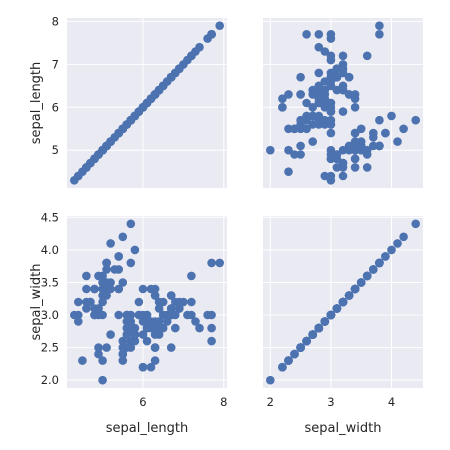  What do you see at coordinates (55, 64) in the screenshot?
I see `y-tick-label: 7` at bounding box center [55, 64].